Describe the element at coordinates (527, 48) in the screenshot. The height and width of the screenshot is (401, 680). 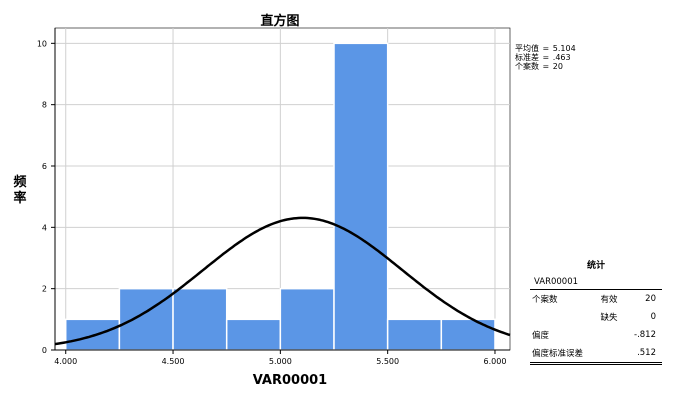
I see `mean-label: 平均值` at that location.